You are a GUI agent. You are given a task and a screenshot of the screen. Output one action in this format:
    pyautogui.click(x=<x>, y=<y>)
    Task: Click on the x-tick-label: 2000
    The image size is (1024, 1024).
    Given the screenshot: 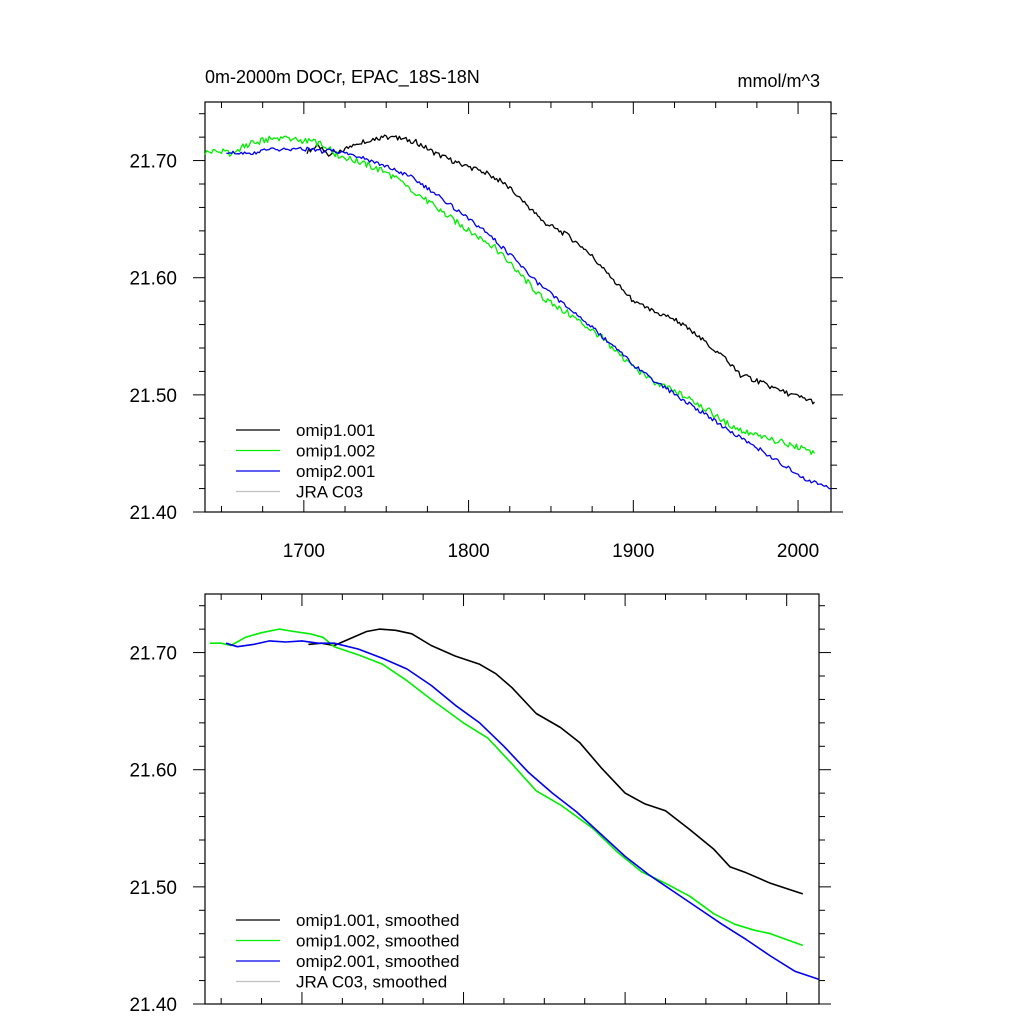 What is the action you would take?
    pyautogui.click(x=798, y=551)
    